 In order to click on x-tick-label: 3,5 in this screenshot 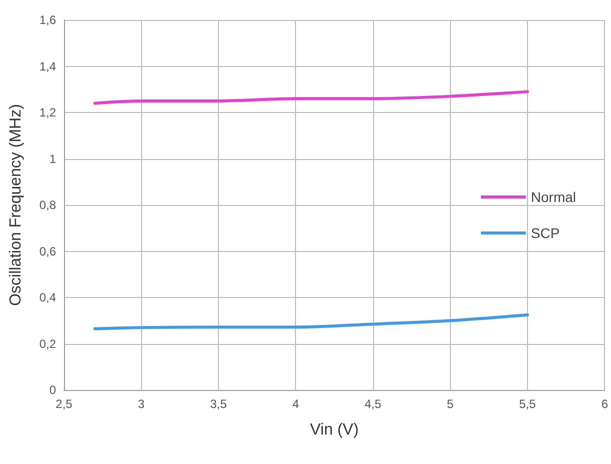, I will do `click(219, 404)`.